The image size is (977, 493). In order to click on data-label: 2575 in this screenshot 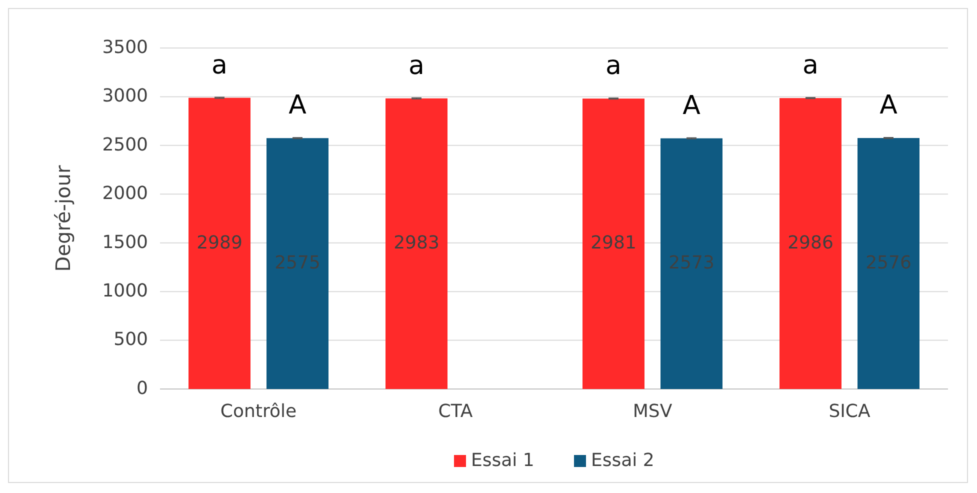, I will do `click(297, 263)`.